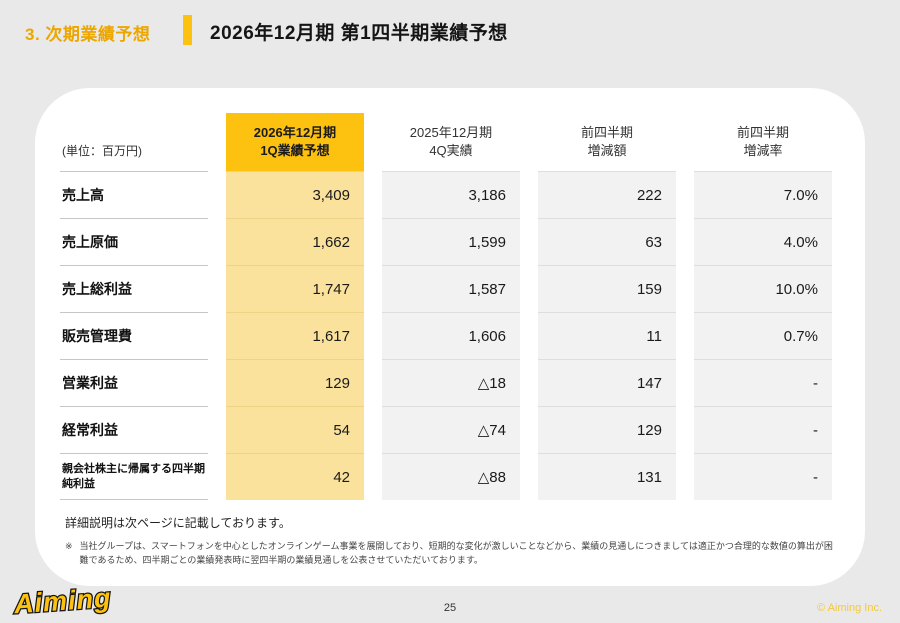 The height and width of the screenshot is (623, 900). What do you see at coordinates (607, 335) in the screenshot?
I see `cell-change: 11` at bounding box center [607, 335].